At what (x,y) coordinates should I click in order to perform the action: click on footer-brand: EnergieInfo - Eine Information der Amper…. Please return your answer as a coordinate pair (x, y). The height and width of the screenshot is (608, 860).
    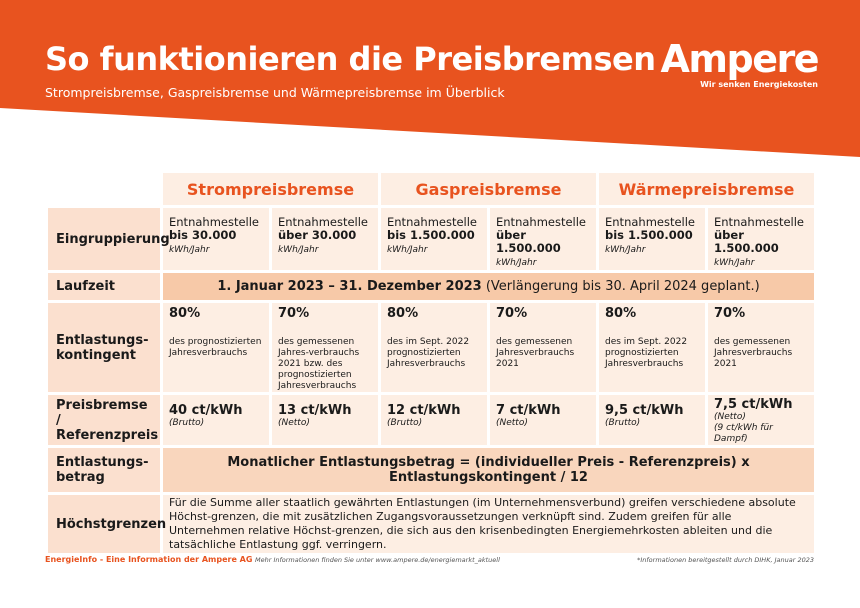
    Looking at the image, I should click on (149, 559).